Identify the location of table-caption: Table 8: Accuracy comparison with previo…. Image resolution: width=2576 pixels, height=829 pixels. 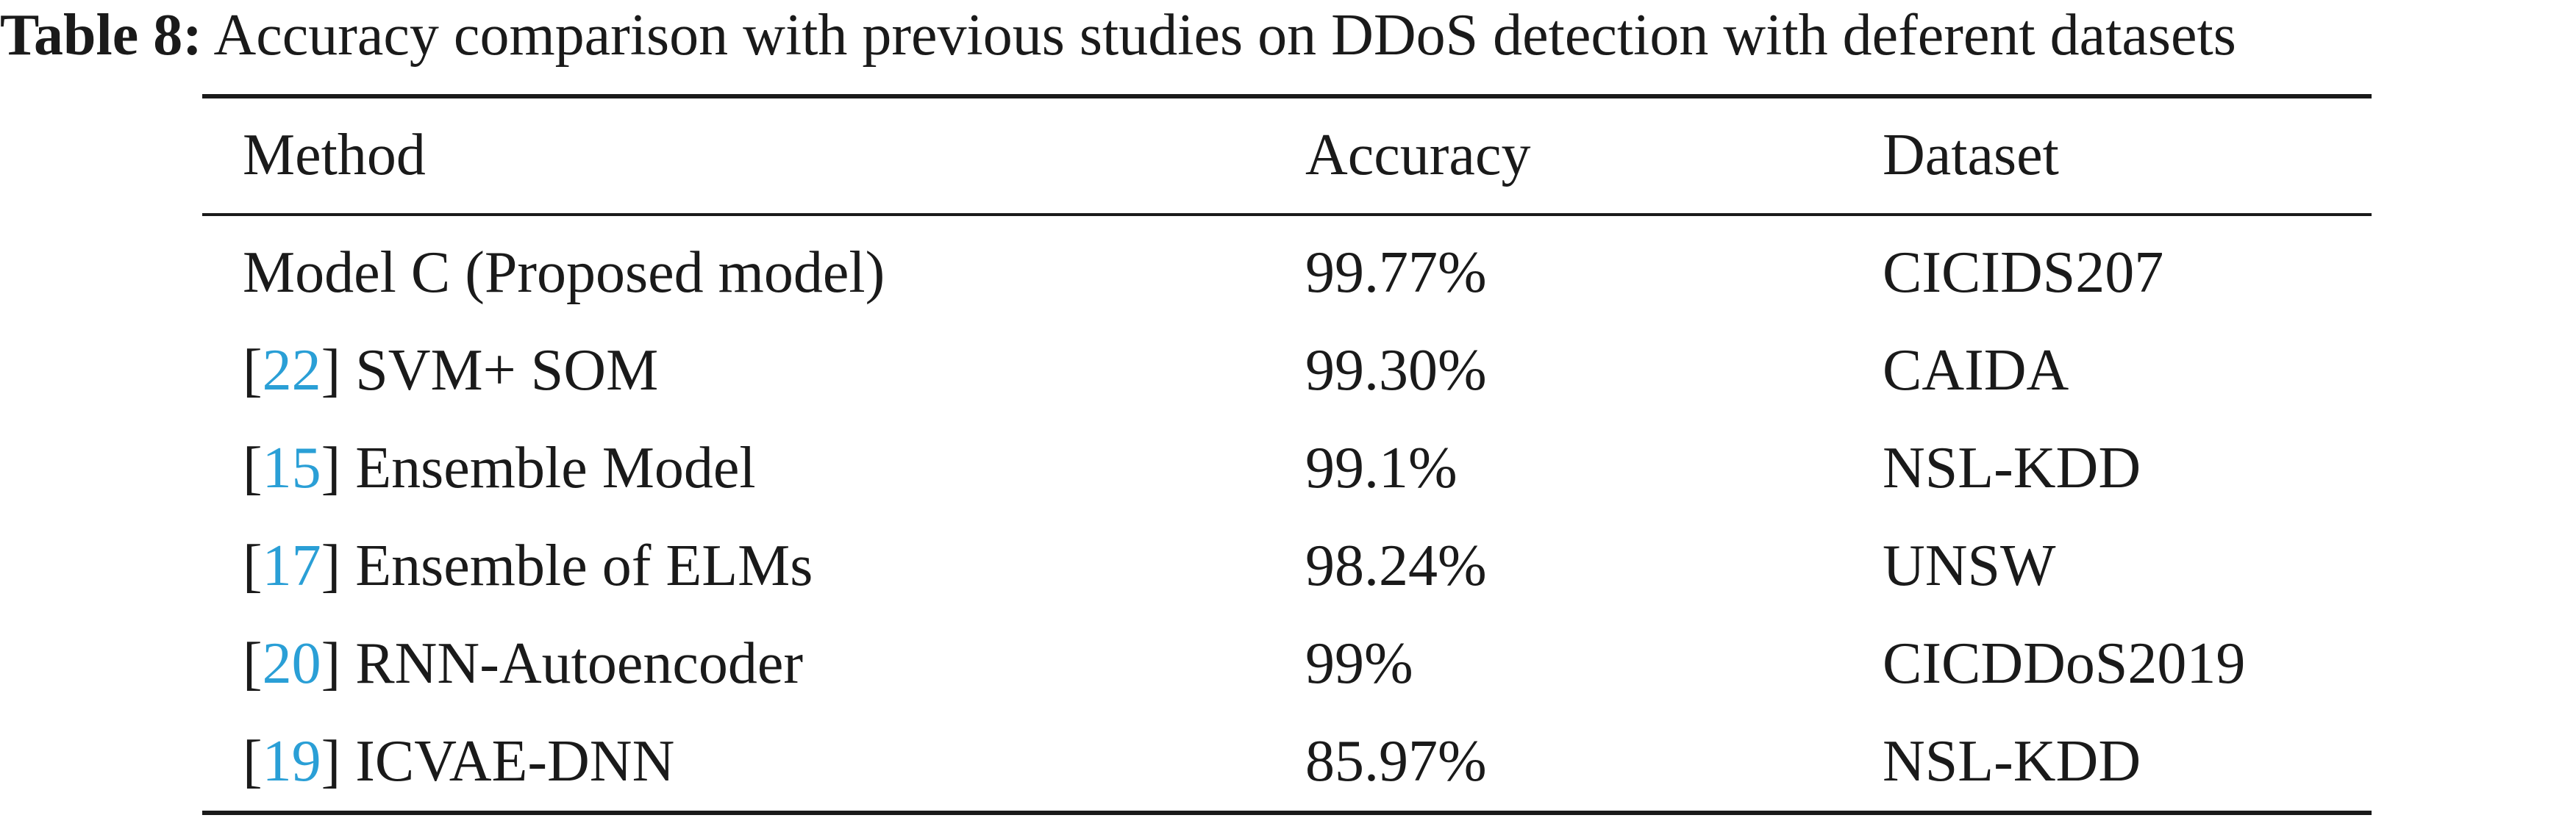
(1288, 35).